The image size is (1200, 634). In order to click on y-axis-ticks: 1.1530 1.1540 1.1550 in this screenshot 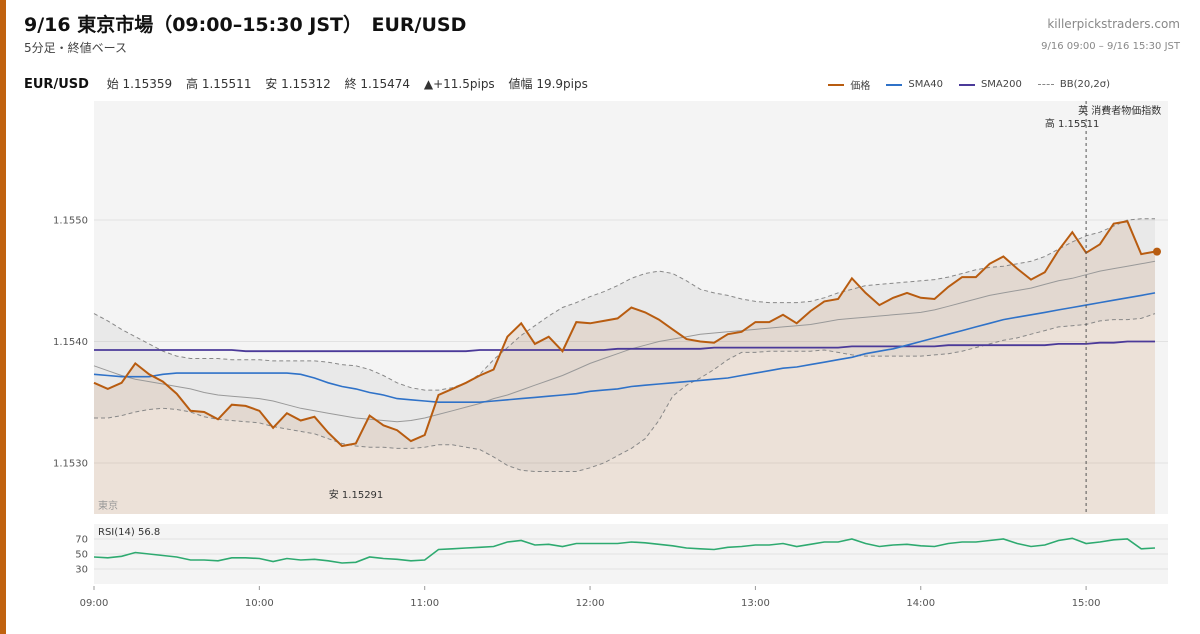, I will do `click(70, 343)`.